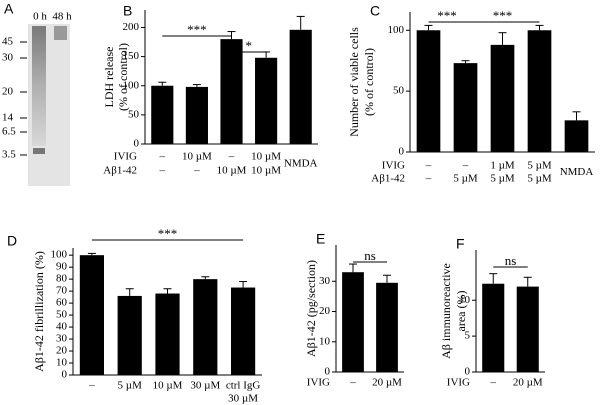 The height and width of the screenshot is (405, 600). Describe the element at coordinates (8, 118) in the screenshot. I see `marker-label: 14` at that location.